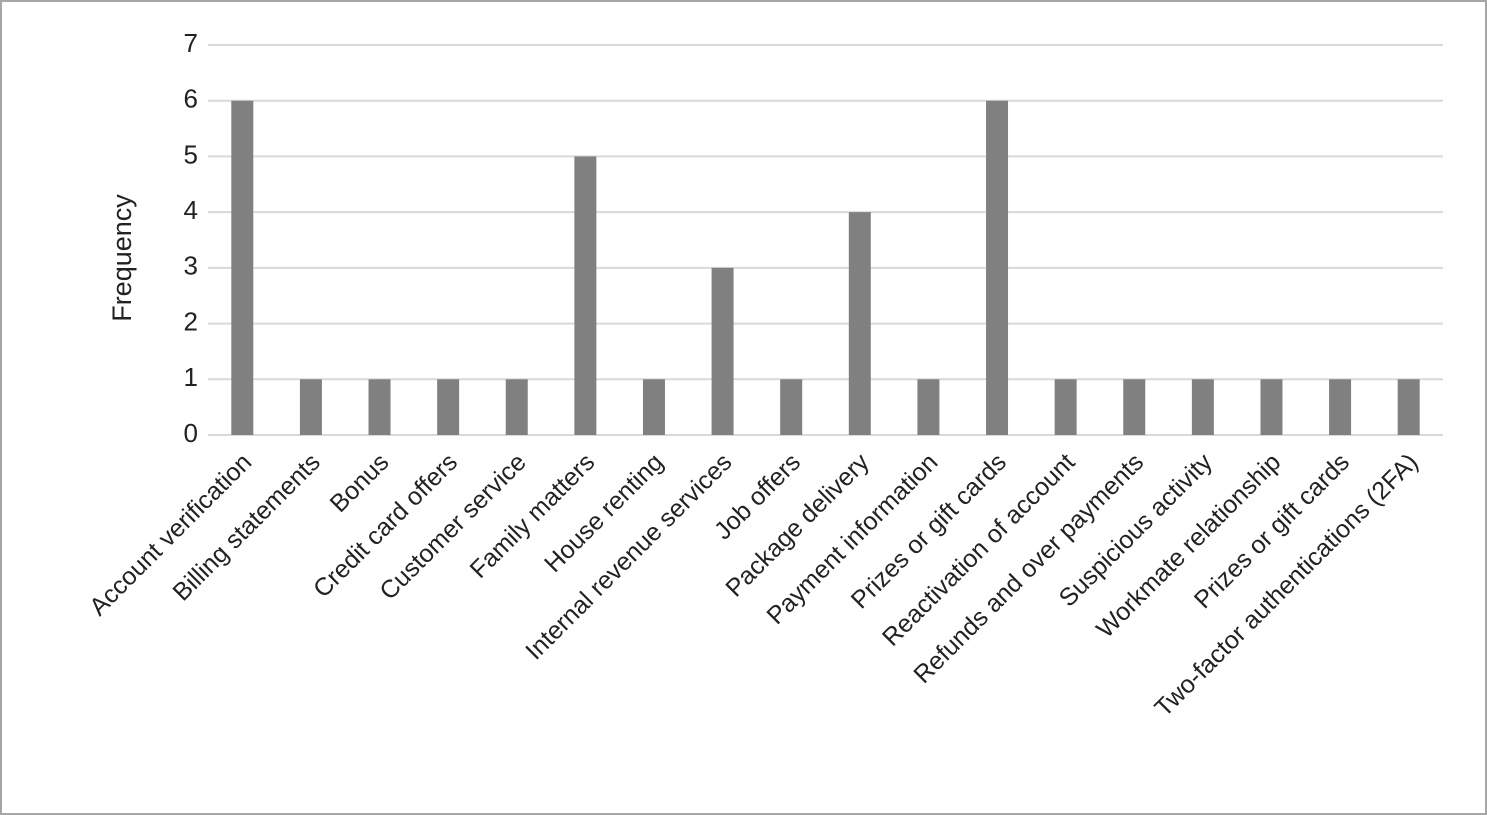 The width and height of the screenshot is (1487, 815). I want to click on y-tick-label: 4, so click(191, 210).